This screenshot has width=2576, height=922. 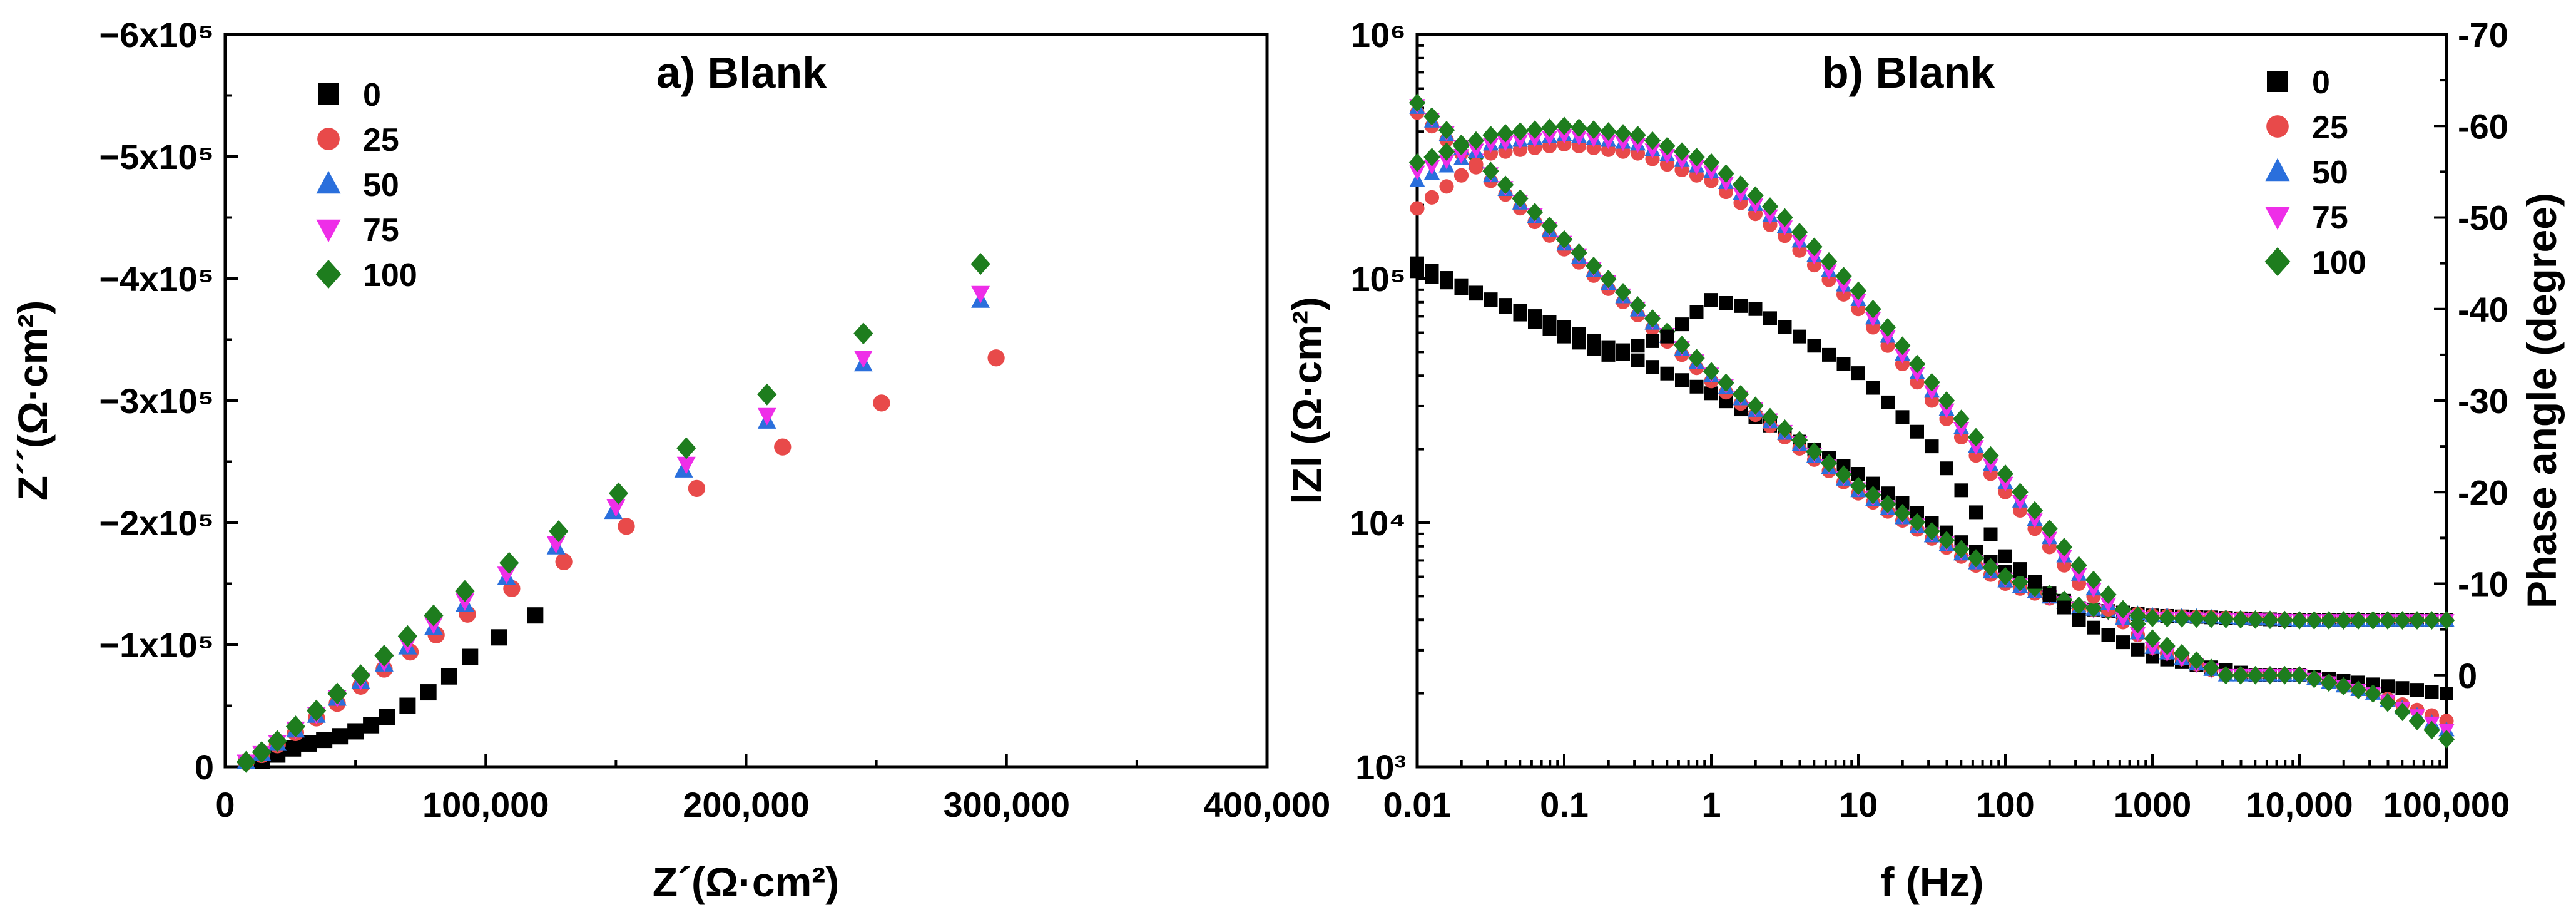 What do you see at coordinates (2447, 804) in the screenshot?
I see `panel-b-x-tick-label: 100,000` at bounding box center [2447, 804].